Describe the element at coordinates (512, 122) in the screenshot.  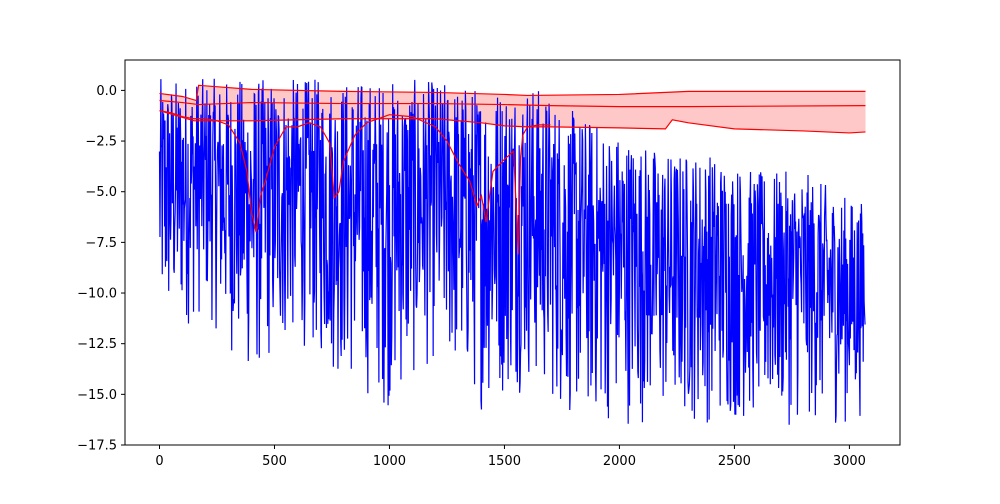
I see `band-lower-line` at that location.